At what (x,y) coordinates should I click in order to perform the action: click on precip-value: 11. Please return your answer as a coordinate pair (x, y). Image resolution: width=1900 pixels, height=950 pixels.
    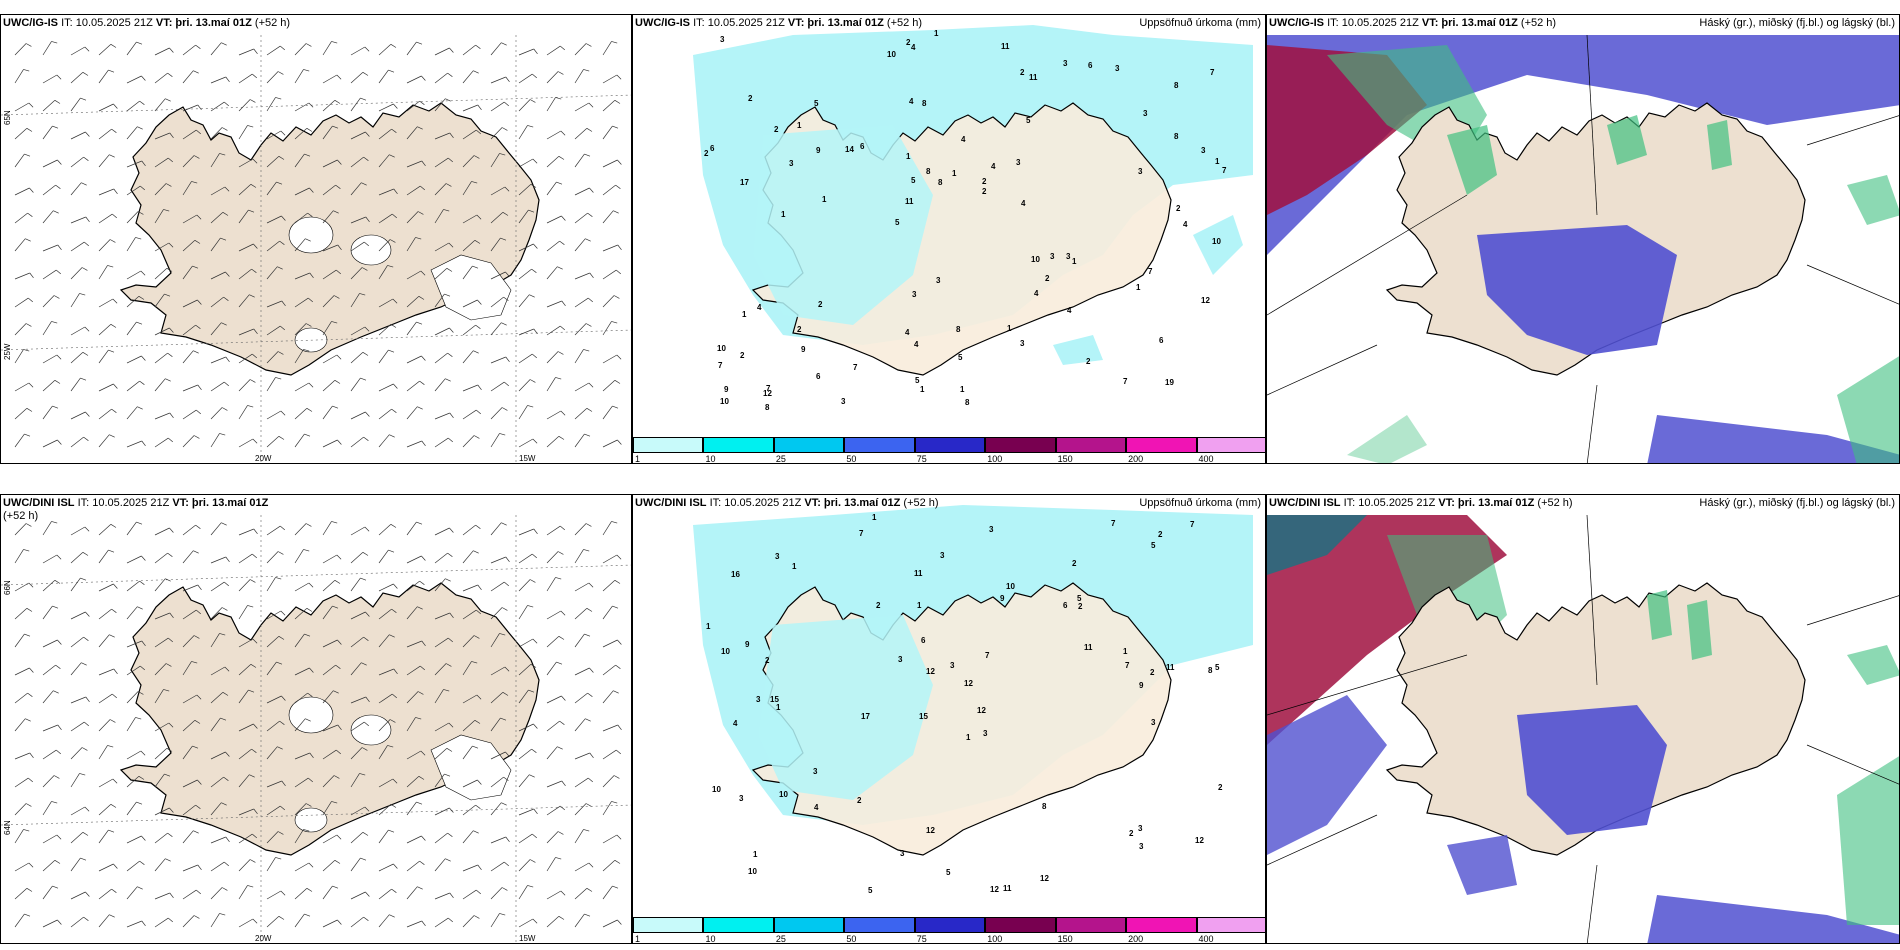
    Looking at the image, I should click on (1005, 46).